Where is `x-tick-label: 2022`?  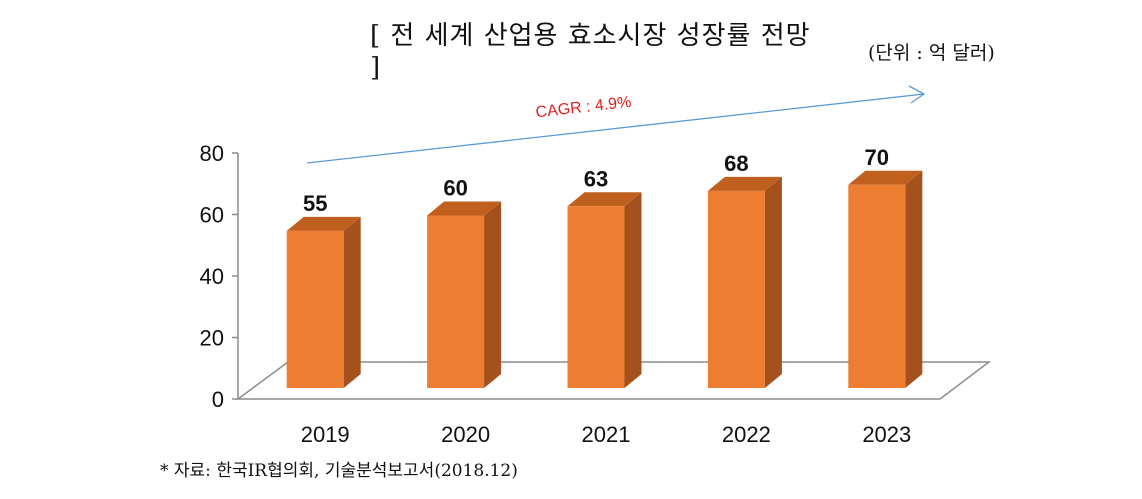
x-tick-label: 2022 is located at coordinates (746, 434).